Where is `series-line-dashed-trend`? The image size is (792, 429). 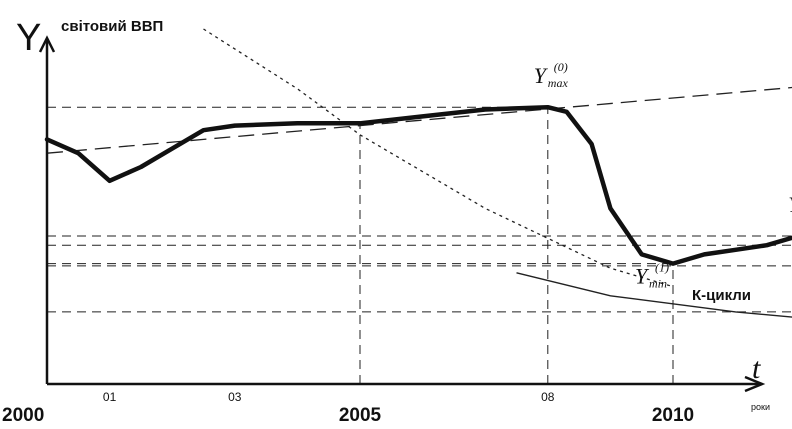 series-line-dashed-trend is located at coordinates (419, 120).